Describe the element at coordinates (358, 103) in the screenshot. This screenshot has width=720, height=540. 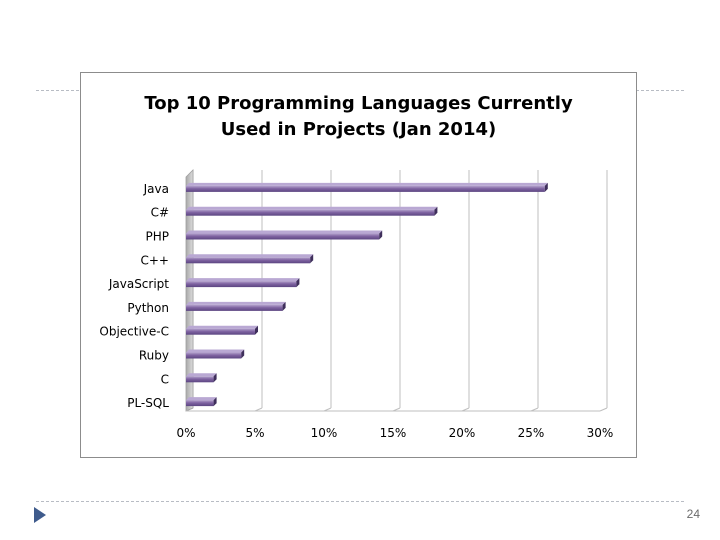
I see `chart-title-line-1: Top 10 Programming Languages Currently` at that location.